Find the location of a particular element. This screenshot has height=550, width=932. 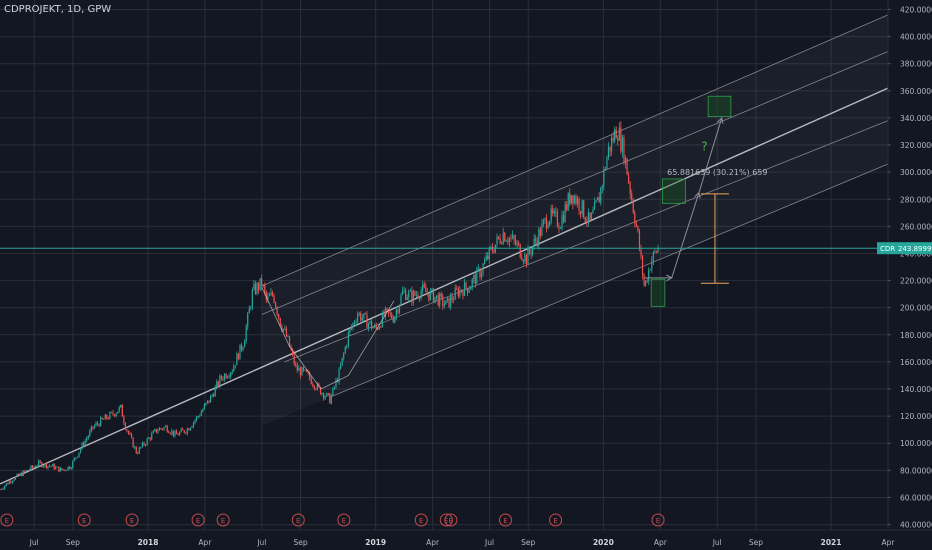

price-tick-label: 140.000000 is located at coordinates (916, 389).